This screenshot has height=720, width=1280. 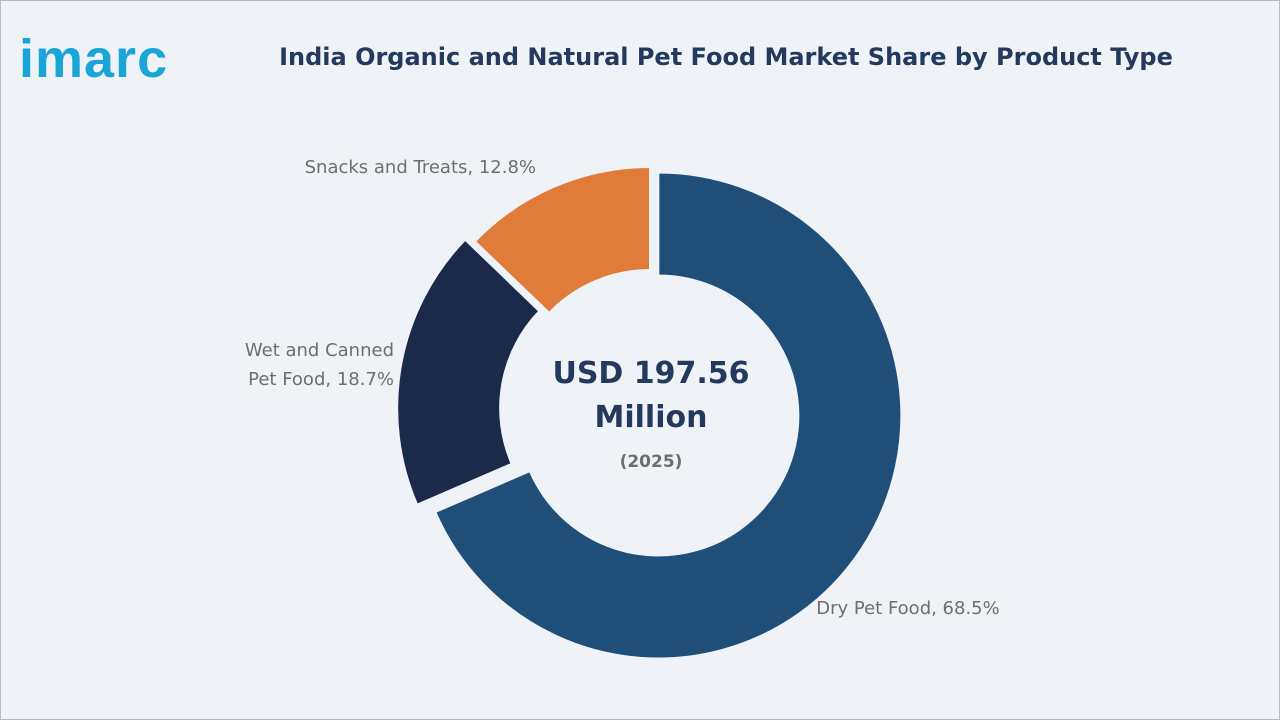 I want to click on slice-label-dry-pet-food: Dry Pet Food, 68.5%, so click(x=908, y=608).